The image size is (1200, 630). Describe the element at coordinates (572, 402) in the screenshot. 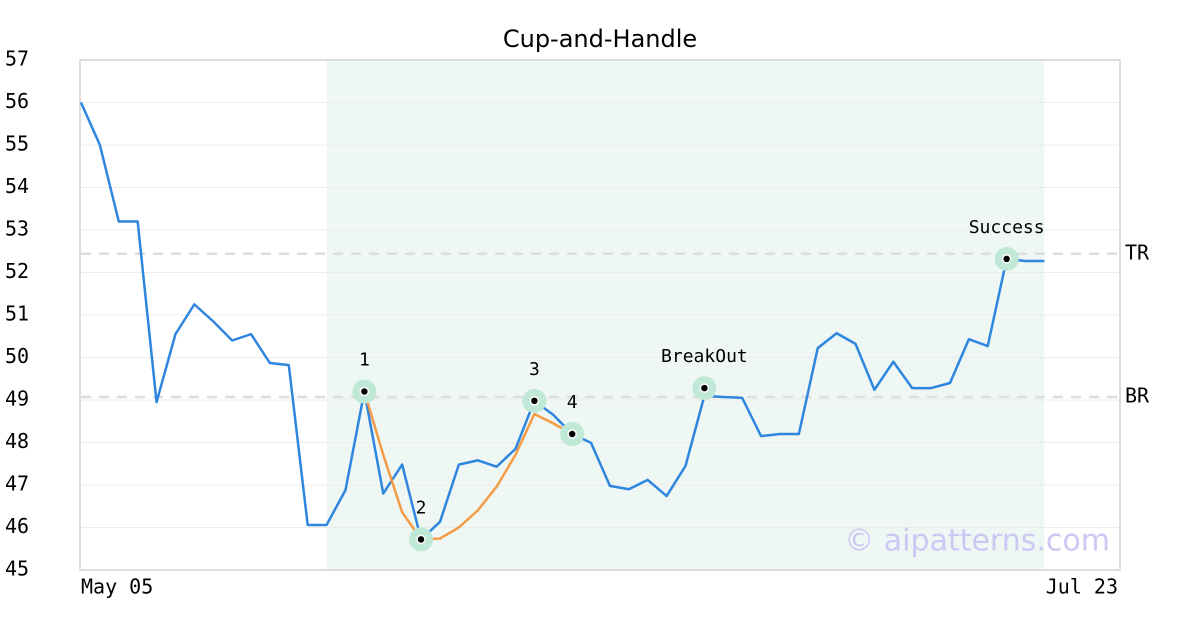

I see `annotation-label: 4` at that location.